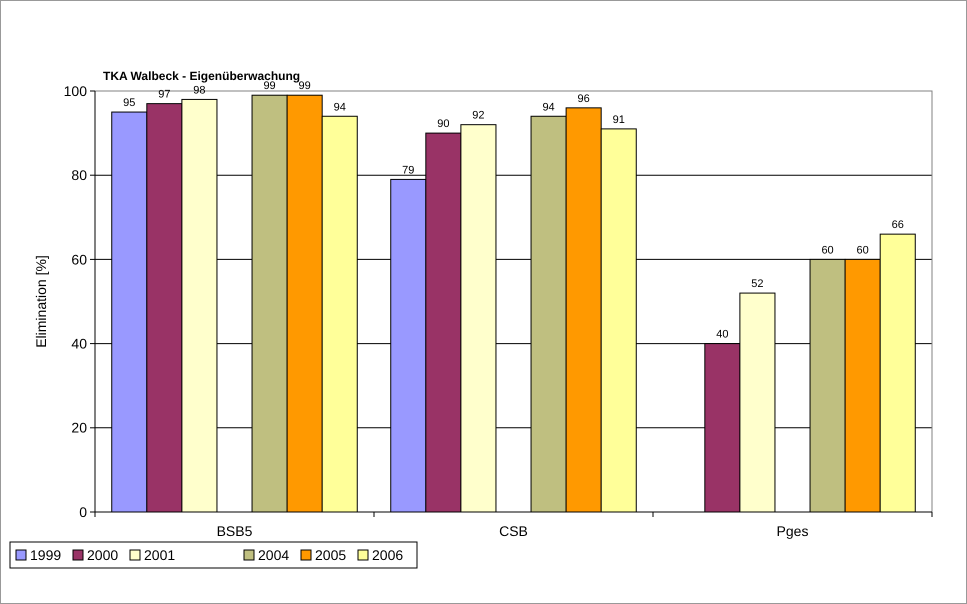  Describe the element at coordinates (274, 554) in the screenshot. I see `legend-label: 2004` at that location.